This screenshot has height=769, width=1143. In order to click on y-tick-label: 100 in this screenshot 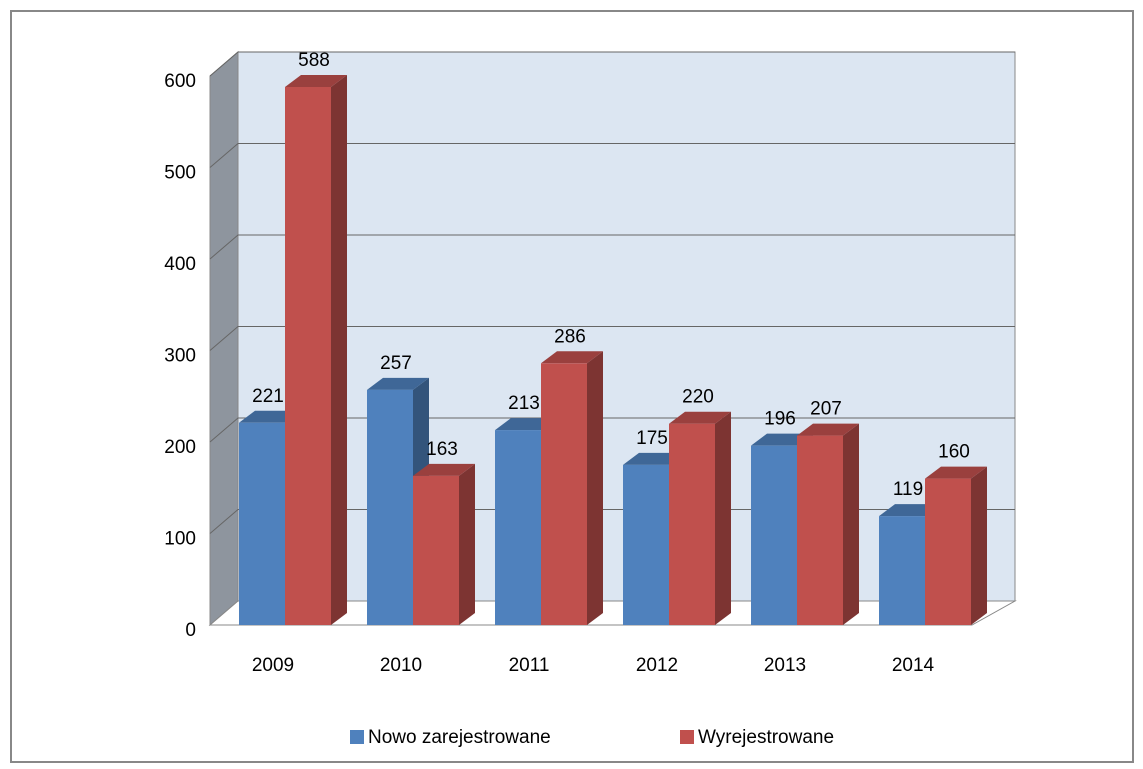, I will do `click(180, 539)`.